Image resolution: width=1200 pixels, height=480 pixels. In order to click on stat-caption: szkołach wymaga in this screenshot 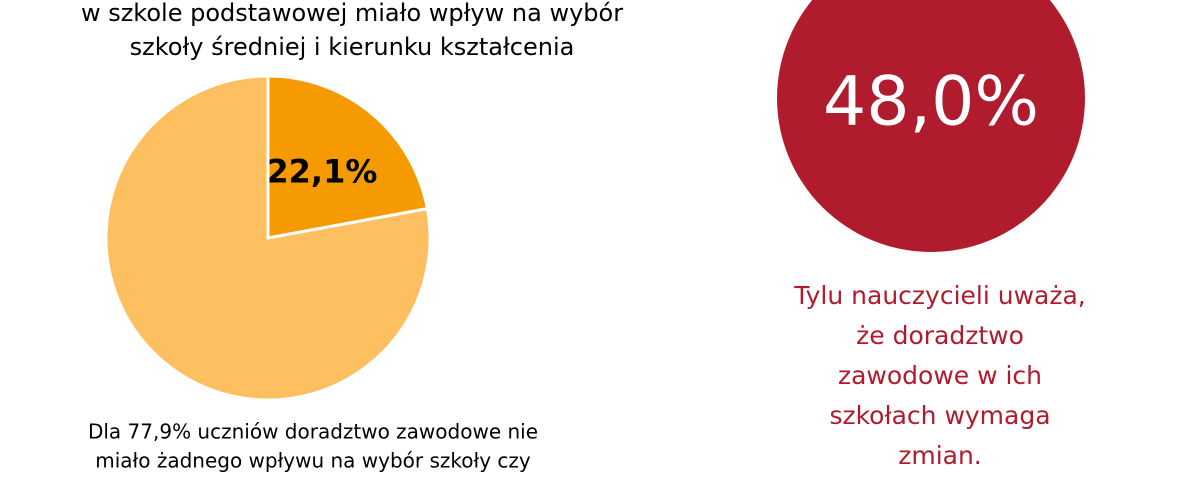, I will do `click(939, 415)`.